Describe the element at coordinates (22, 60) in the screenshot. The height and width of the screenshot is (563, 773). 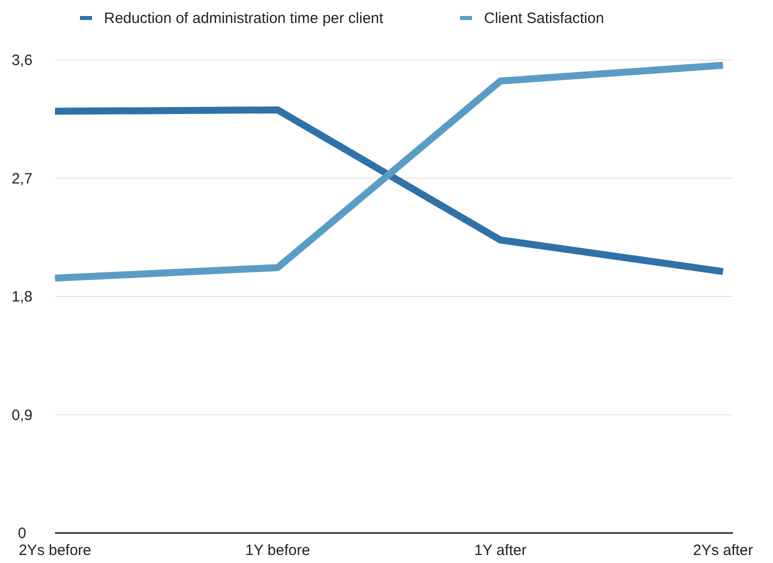
I see `y-tick-label: 3,6` at that location.